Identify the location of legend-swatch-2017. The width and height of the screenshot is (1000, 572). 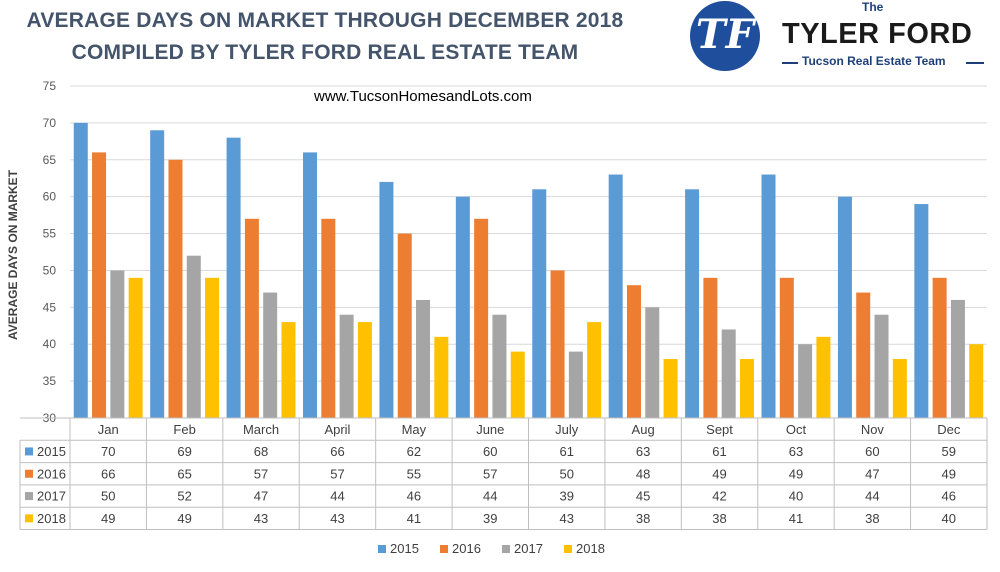
(506, 549).